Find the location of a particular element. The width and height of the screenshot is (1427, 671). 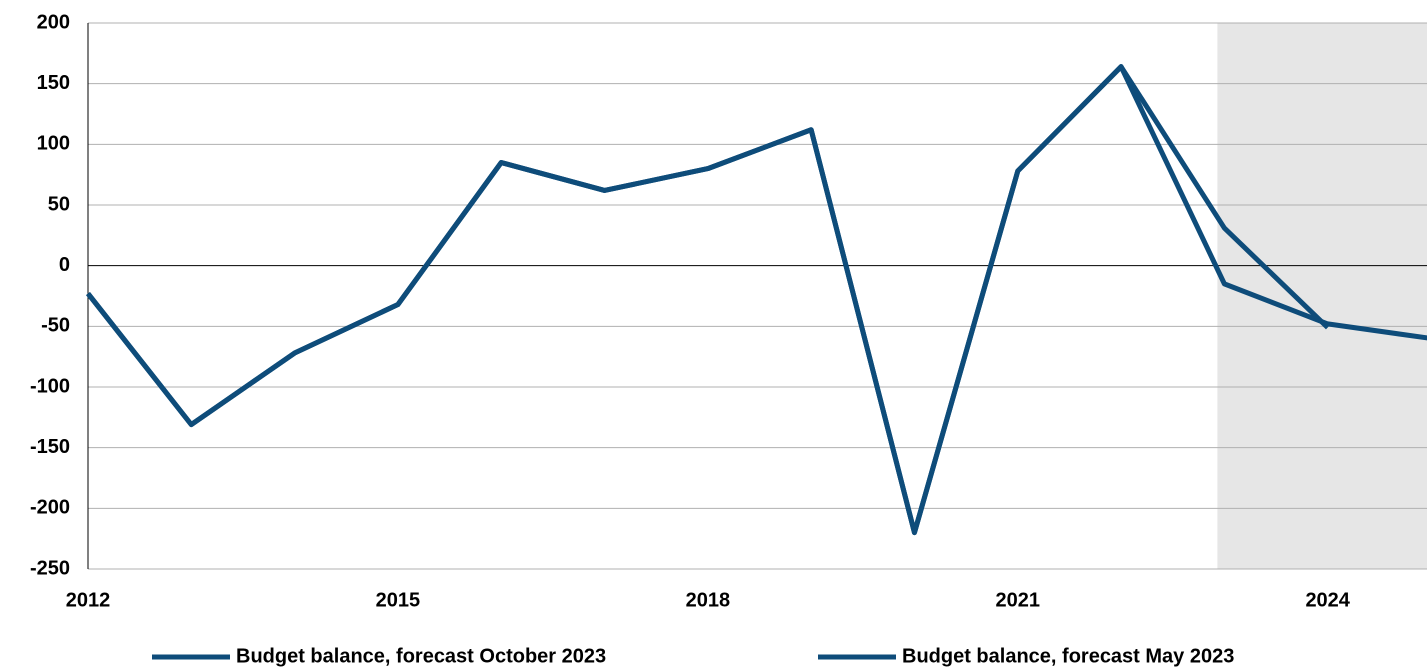

y-tick-label: 200 is located at coordinates (53, 22).